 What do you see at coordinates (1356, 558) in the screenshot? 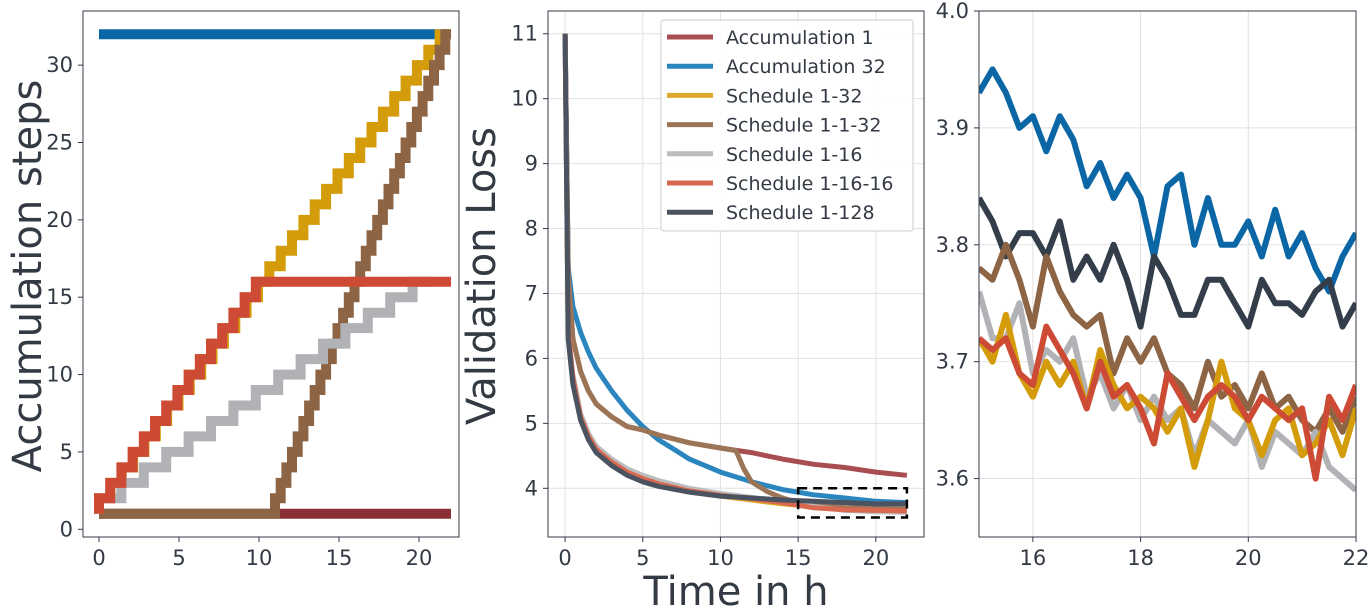
I see `x-tick-label: 22` at bounding box center [1356, 558].